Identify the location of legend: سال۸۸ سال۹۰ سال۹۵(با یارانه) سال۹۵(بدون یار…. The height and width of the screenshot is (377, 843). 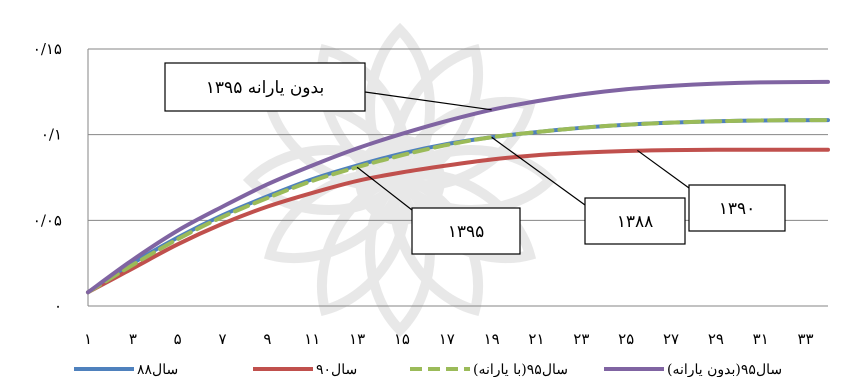
(428, 369).